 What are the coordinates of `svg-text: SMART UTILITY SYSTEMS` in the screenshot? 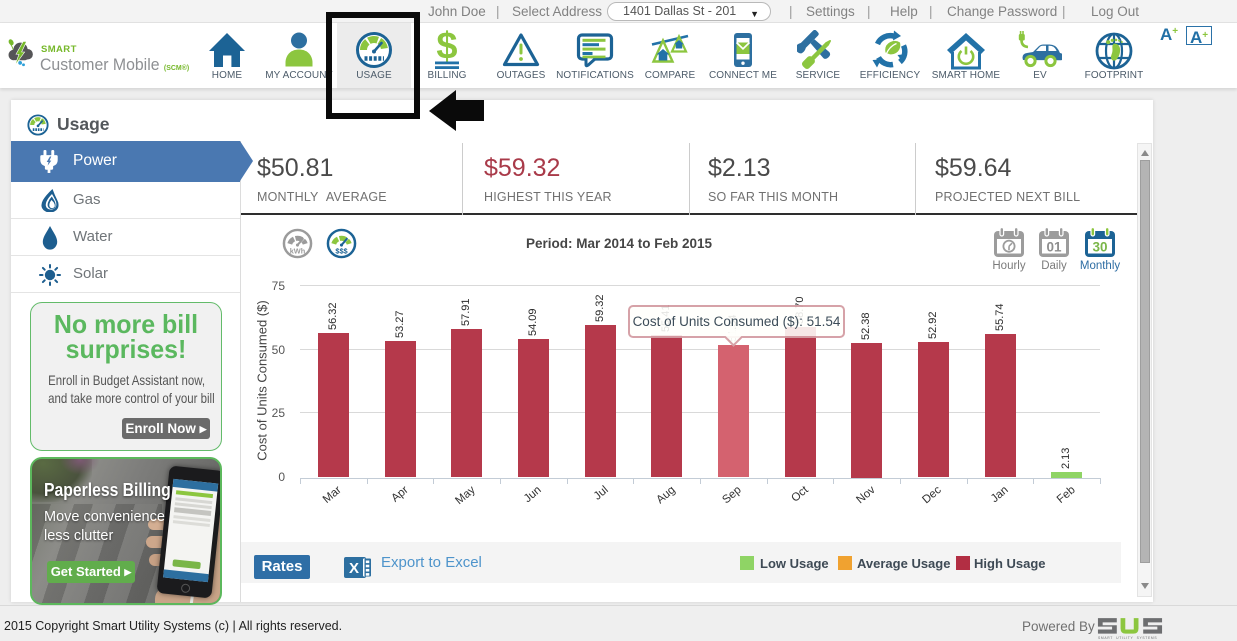 It's located at (1127, 638).